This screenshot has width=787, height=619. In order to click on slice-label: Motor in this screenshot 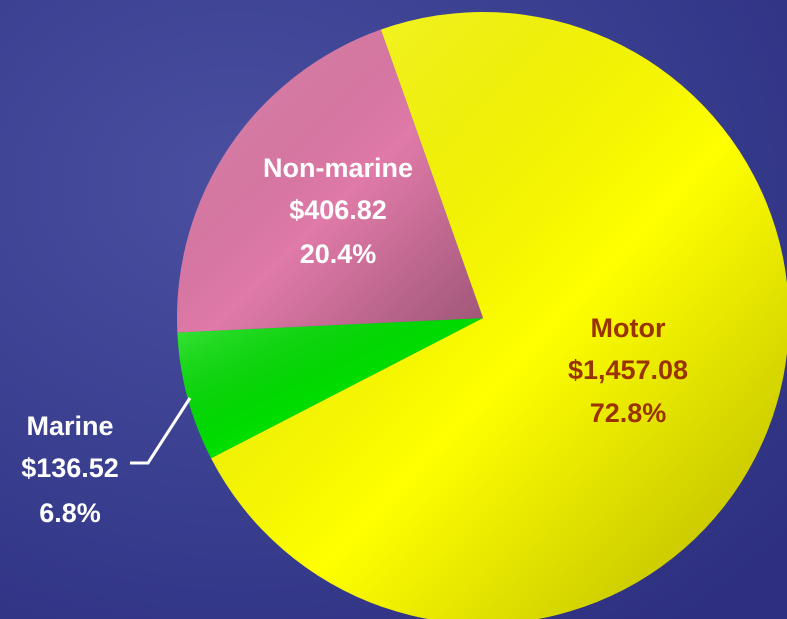, I will do `click(628, 328)`.